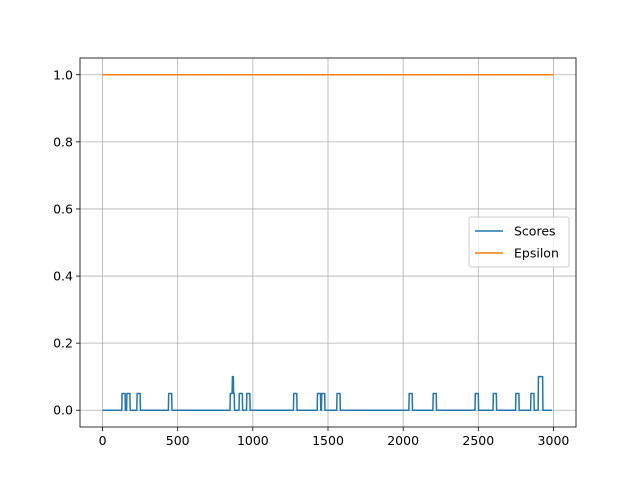 Image resolution: width=640 pixels, height=480 pixels. What do you see at coordinates (63, 74) in the screenshot?
I see `y-tick-label: 1.0` at bounding box center [63, 74].